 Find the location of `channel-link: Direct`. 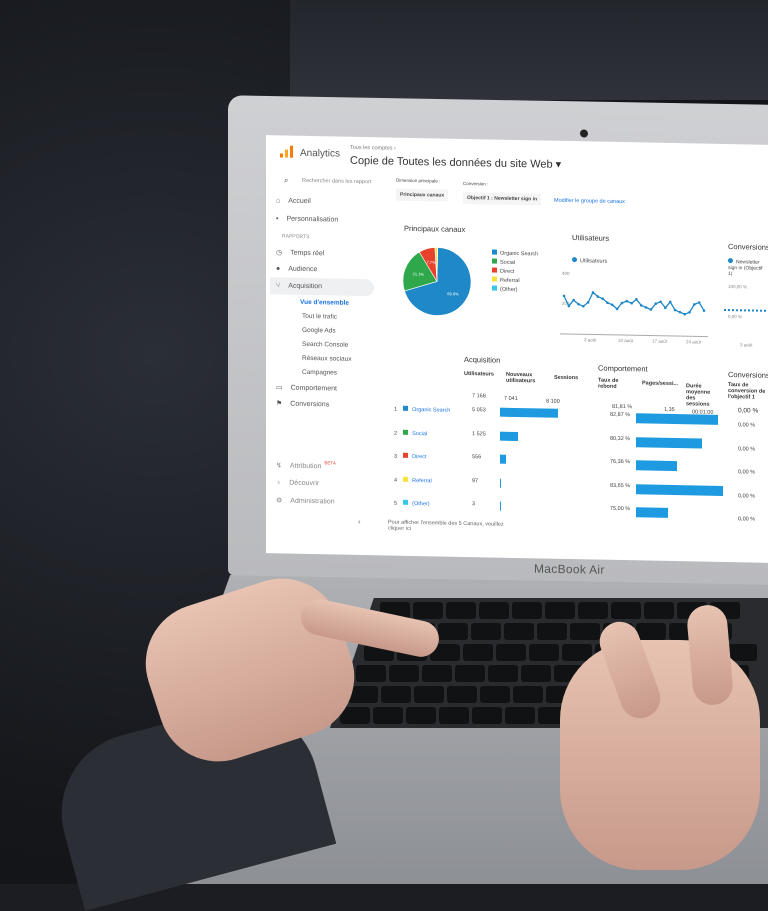

channel-link: Direct is located at coordinates (419, 457).